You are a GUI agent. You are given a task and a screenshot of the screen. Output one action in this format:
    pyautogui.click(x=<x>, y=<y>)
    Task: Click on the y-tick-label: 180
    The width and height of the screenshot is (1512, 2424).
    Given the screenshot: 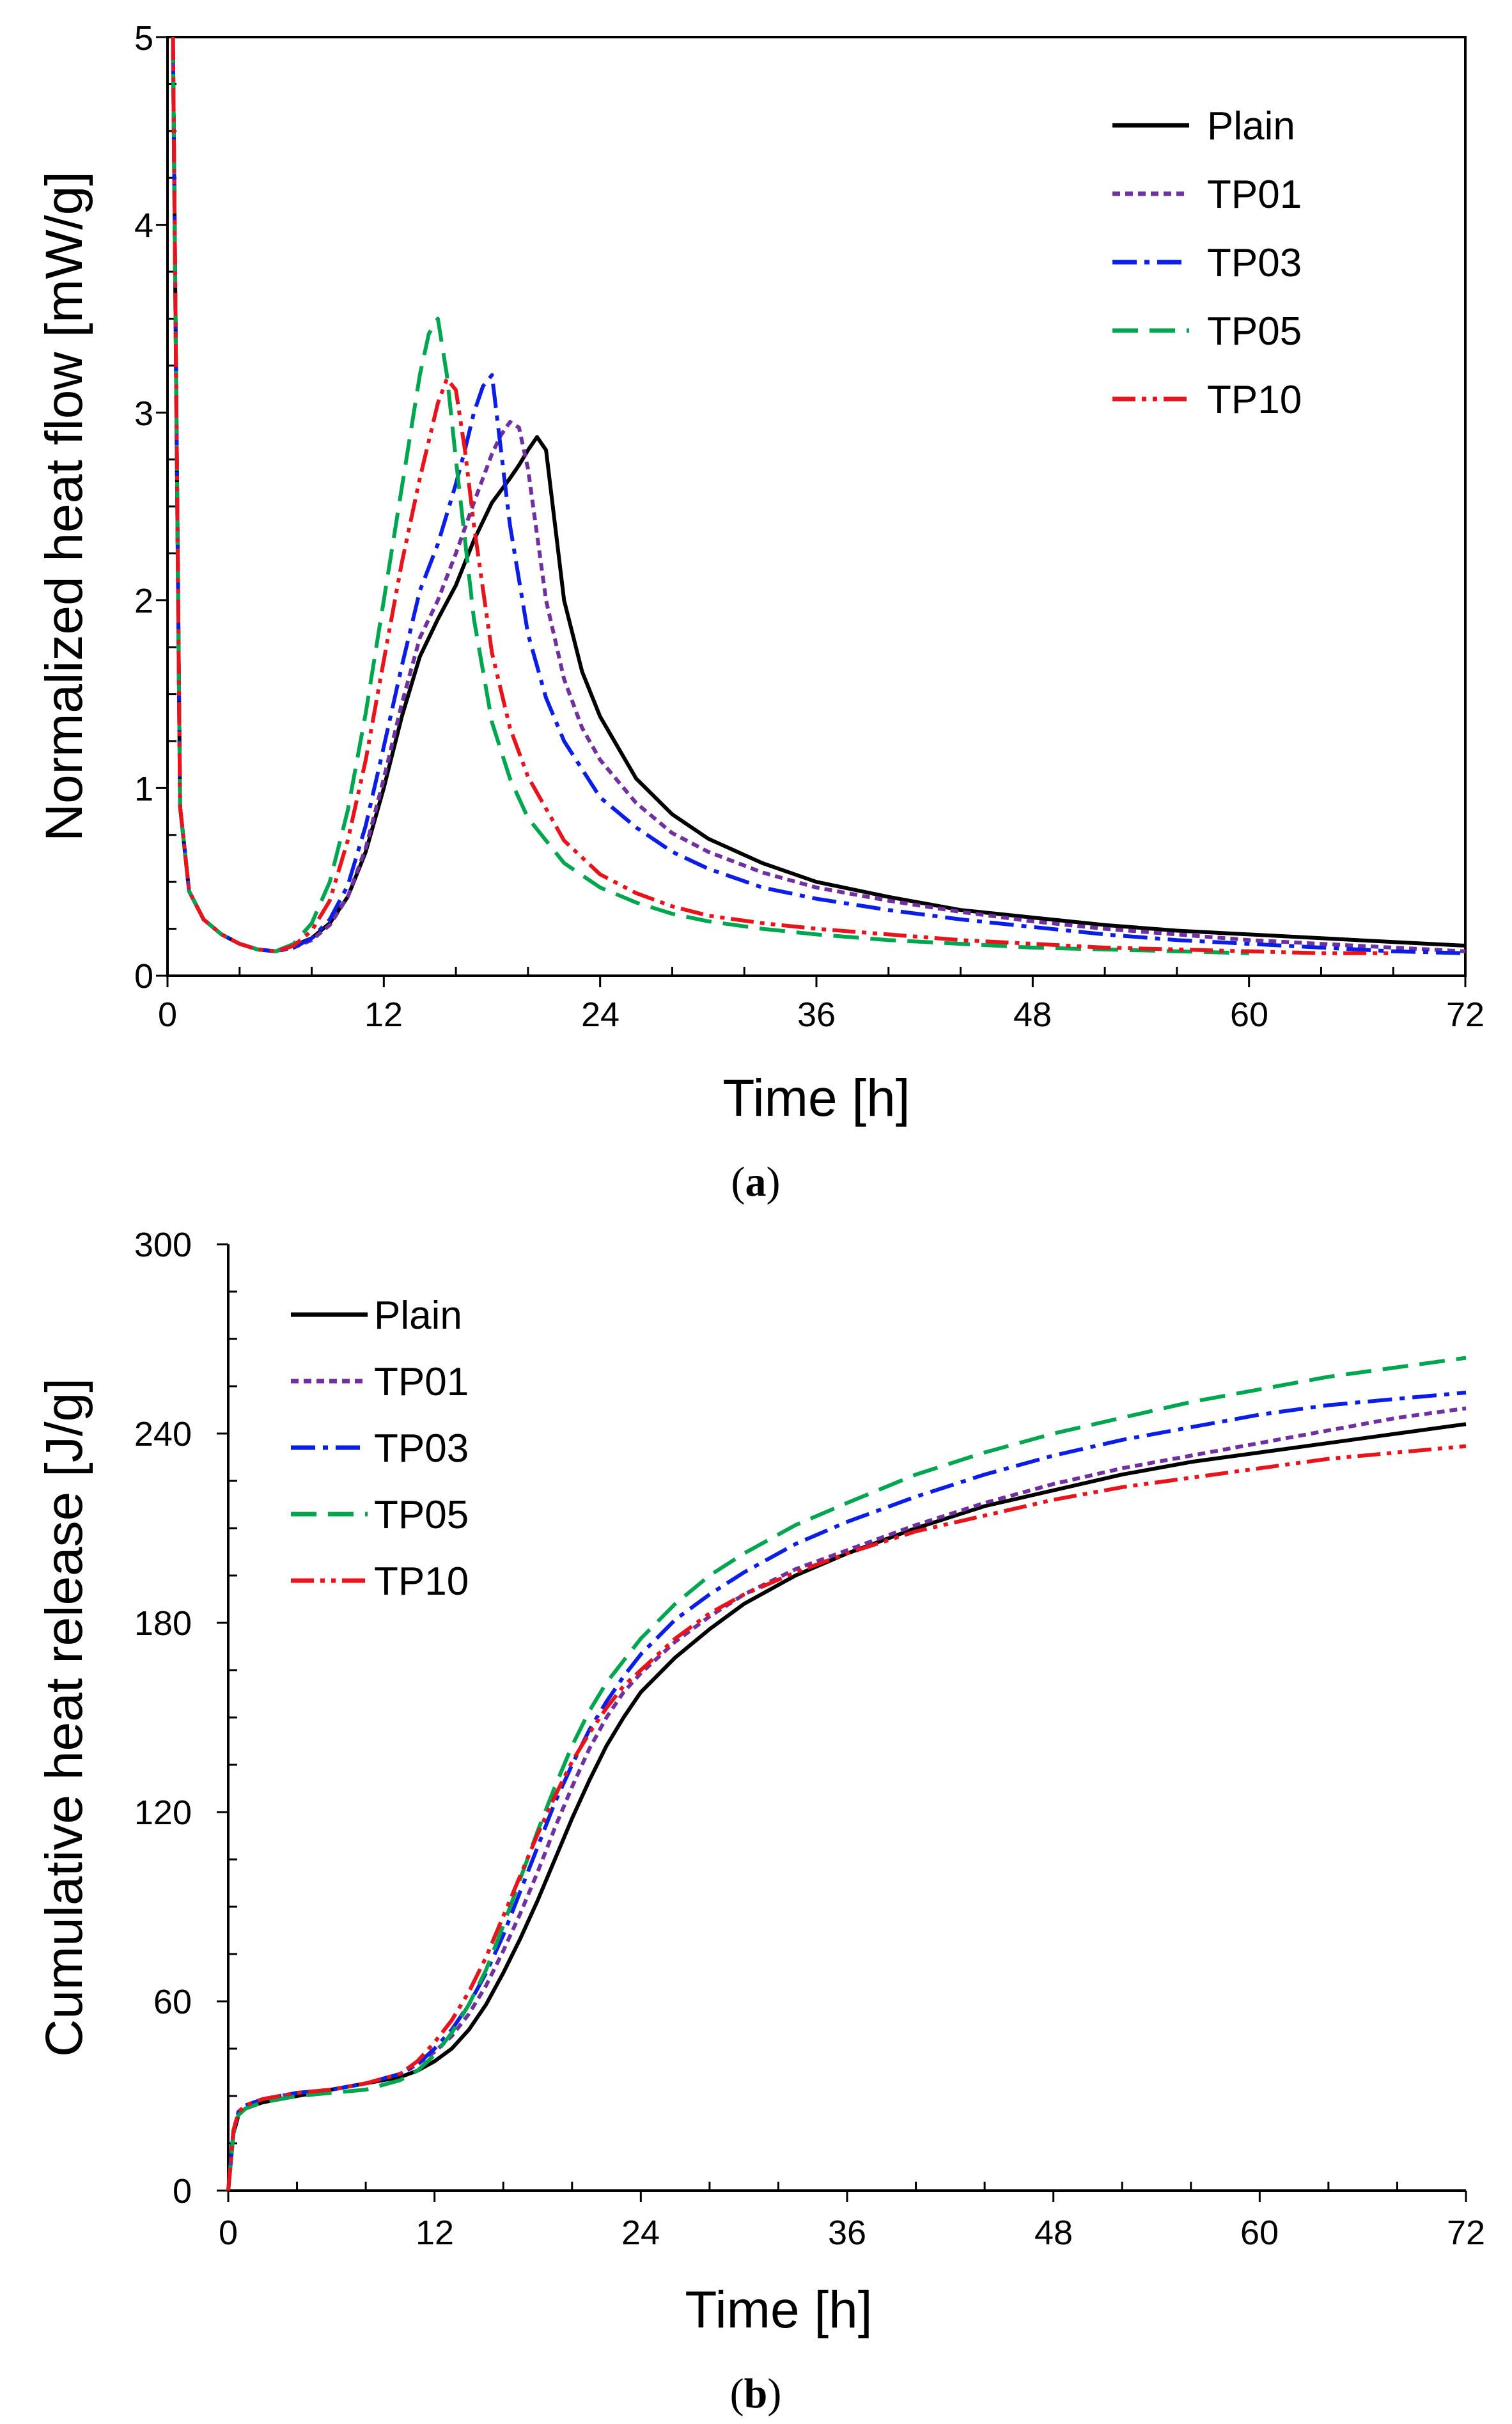 What is the action you would take?
    pyautogui.click(x=163, y=1623)
    